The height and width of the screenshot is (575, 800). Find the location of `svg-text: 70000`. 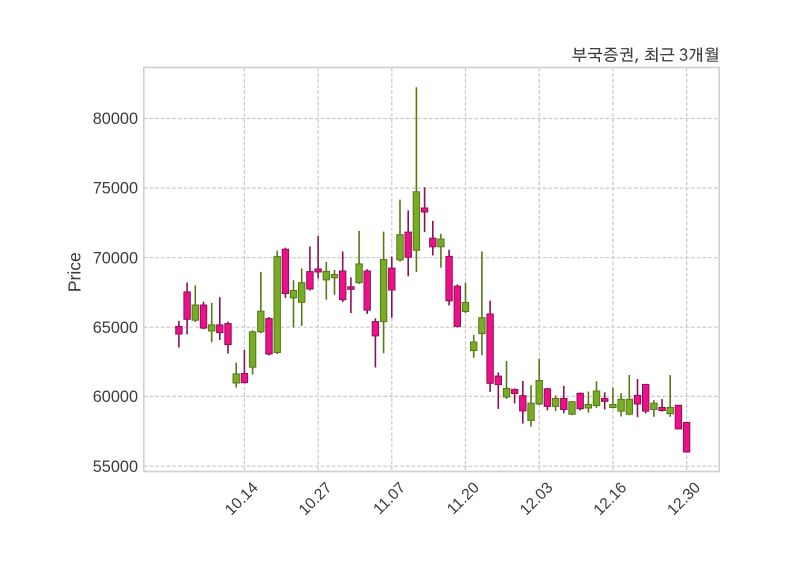

svg-text: 70000 is located at coordinates (115, 258).